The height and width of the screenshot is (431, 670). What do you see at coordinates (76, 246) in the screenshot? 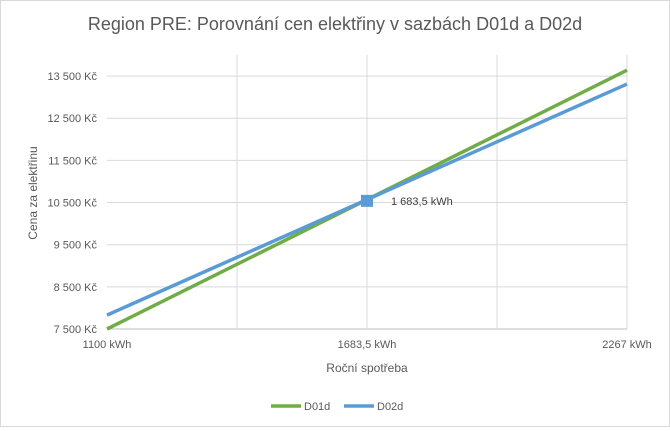
I see `y-tick-label: 9 500 Kč` at bounding box center [76, 246].